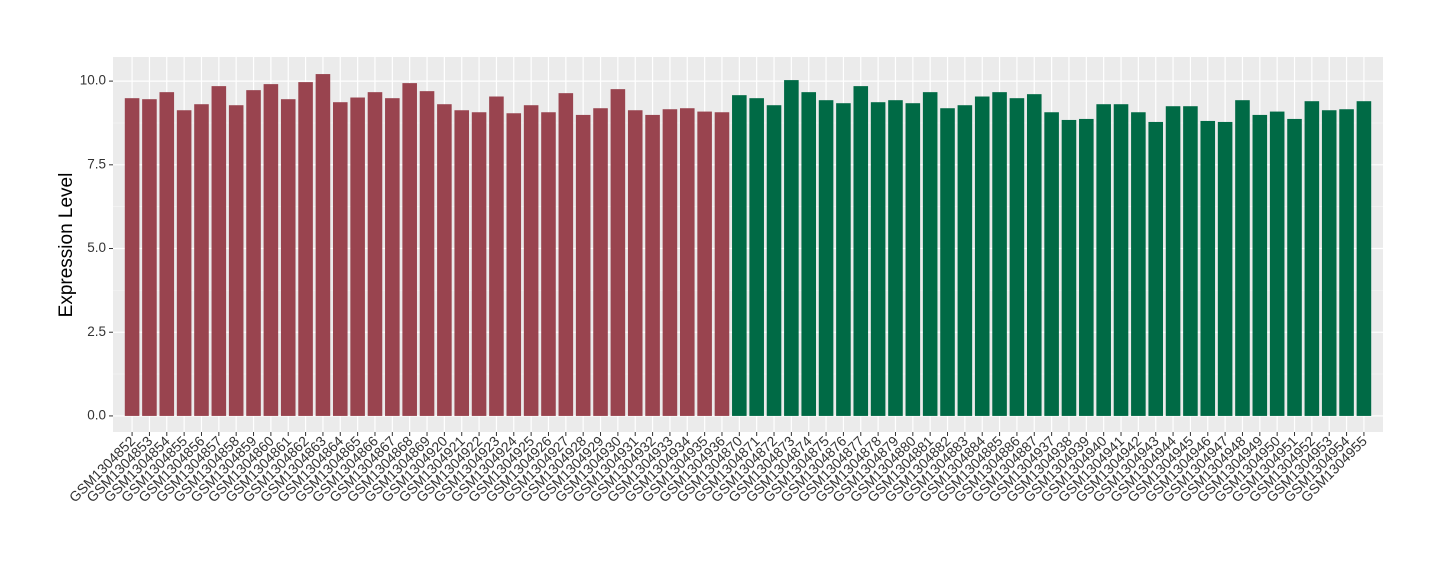 This screenshot has height=580, width=1440. What do you see at coordinates (96, 414) in the screenshot?
I see `y-tick-label: 0.0` at bounding box center [96, 414].